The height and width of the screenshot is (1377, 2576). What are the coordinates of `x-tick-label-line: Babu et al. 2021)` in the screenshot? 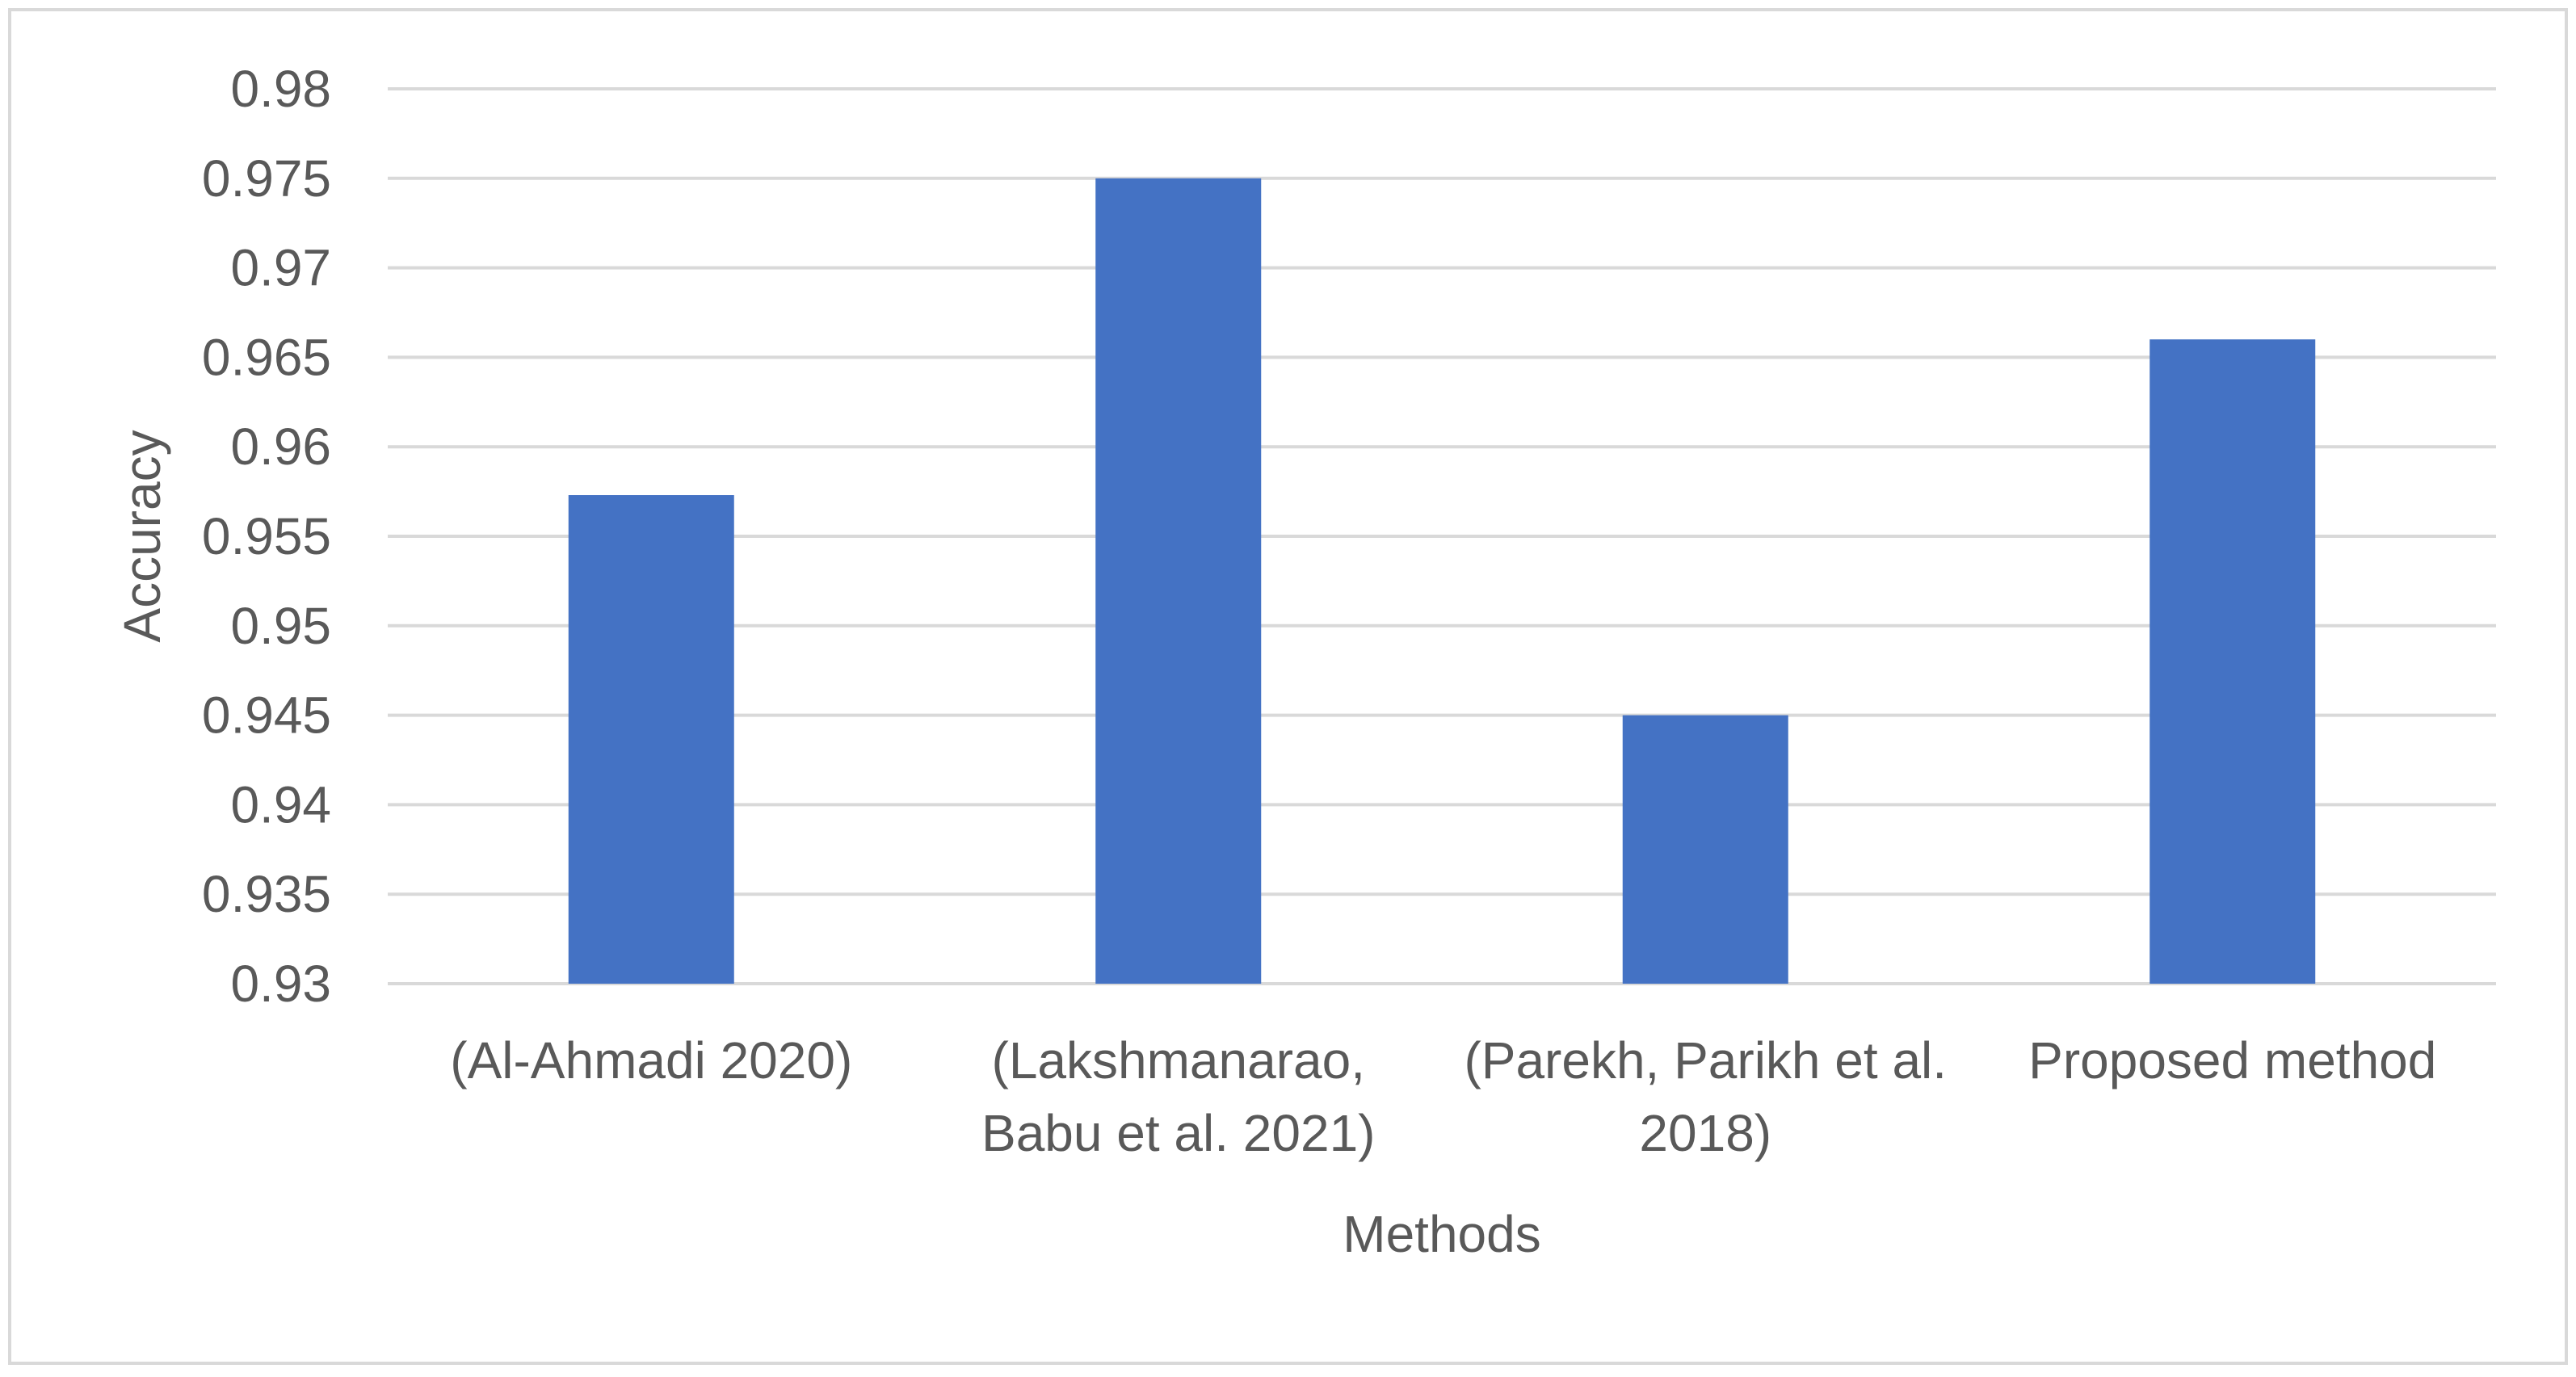 It's located at (1178, 1133).